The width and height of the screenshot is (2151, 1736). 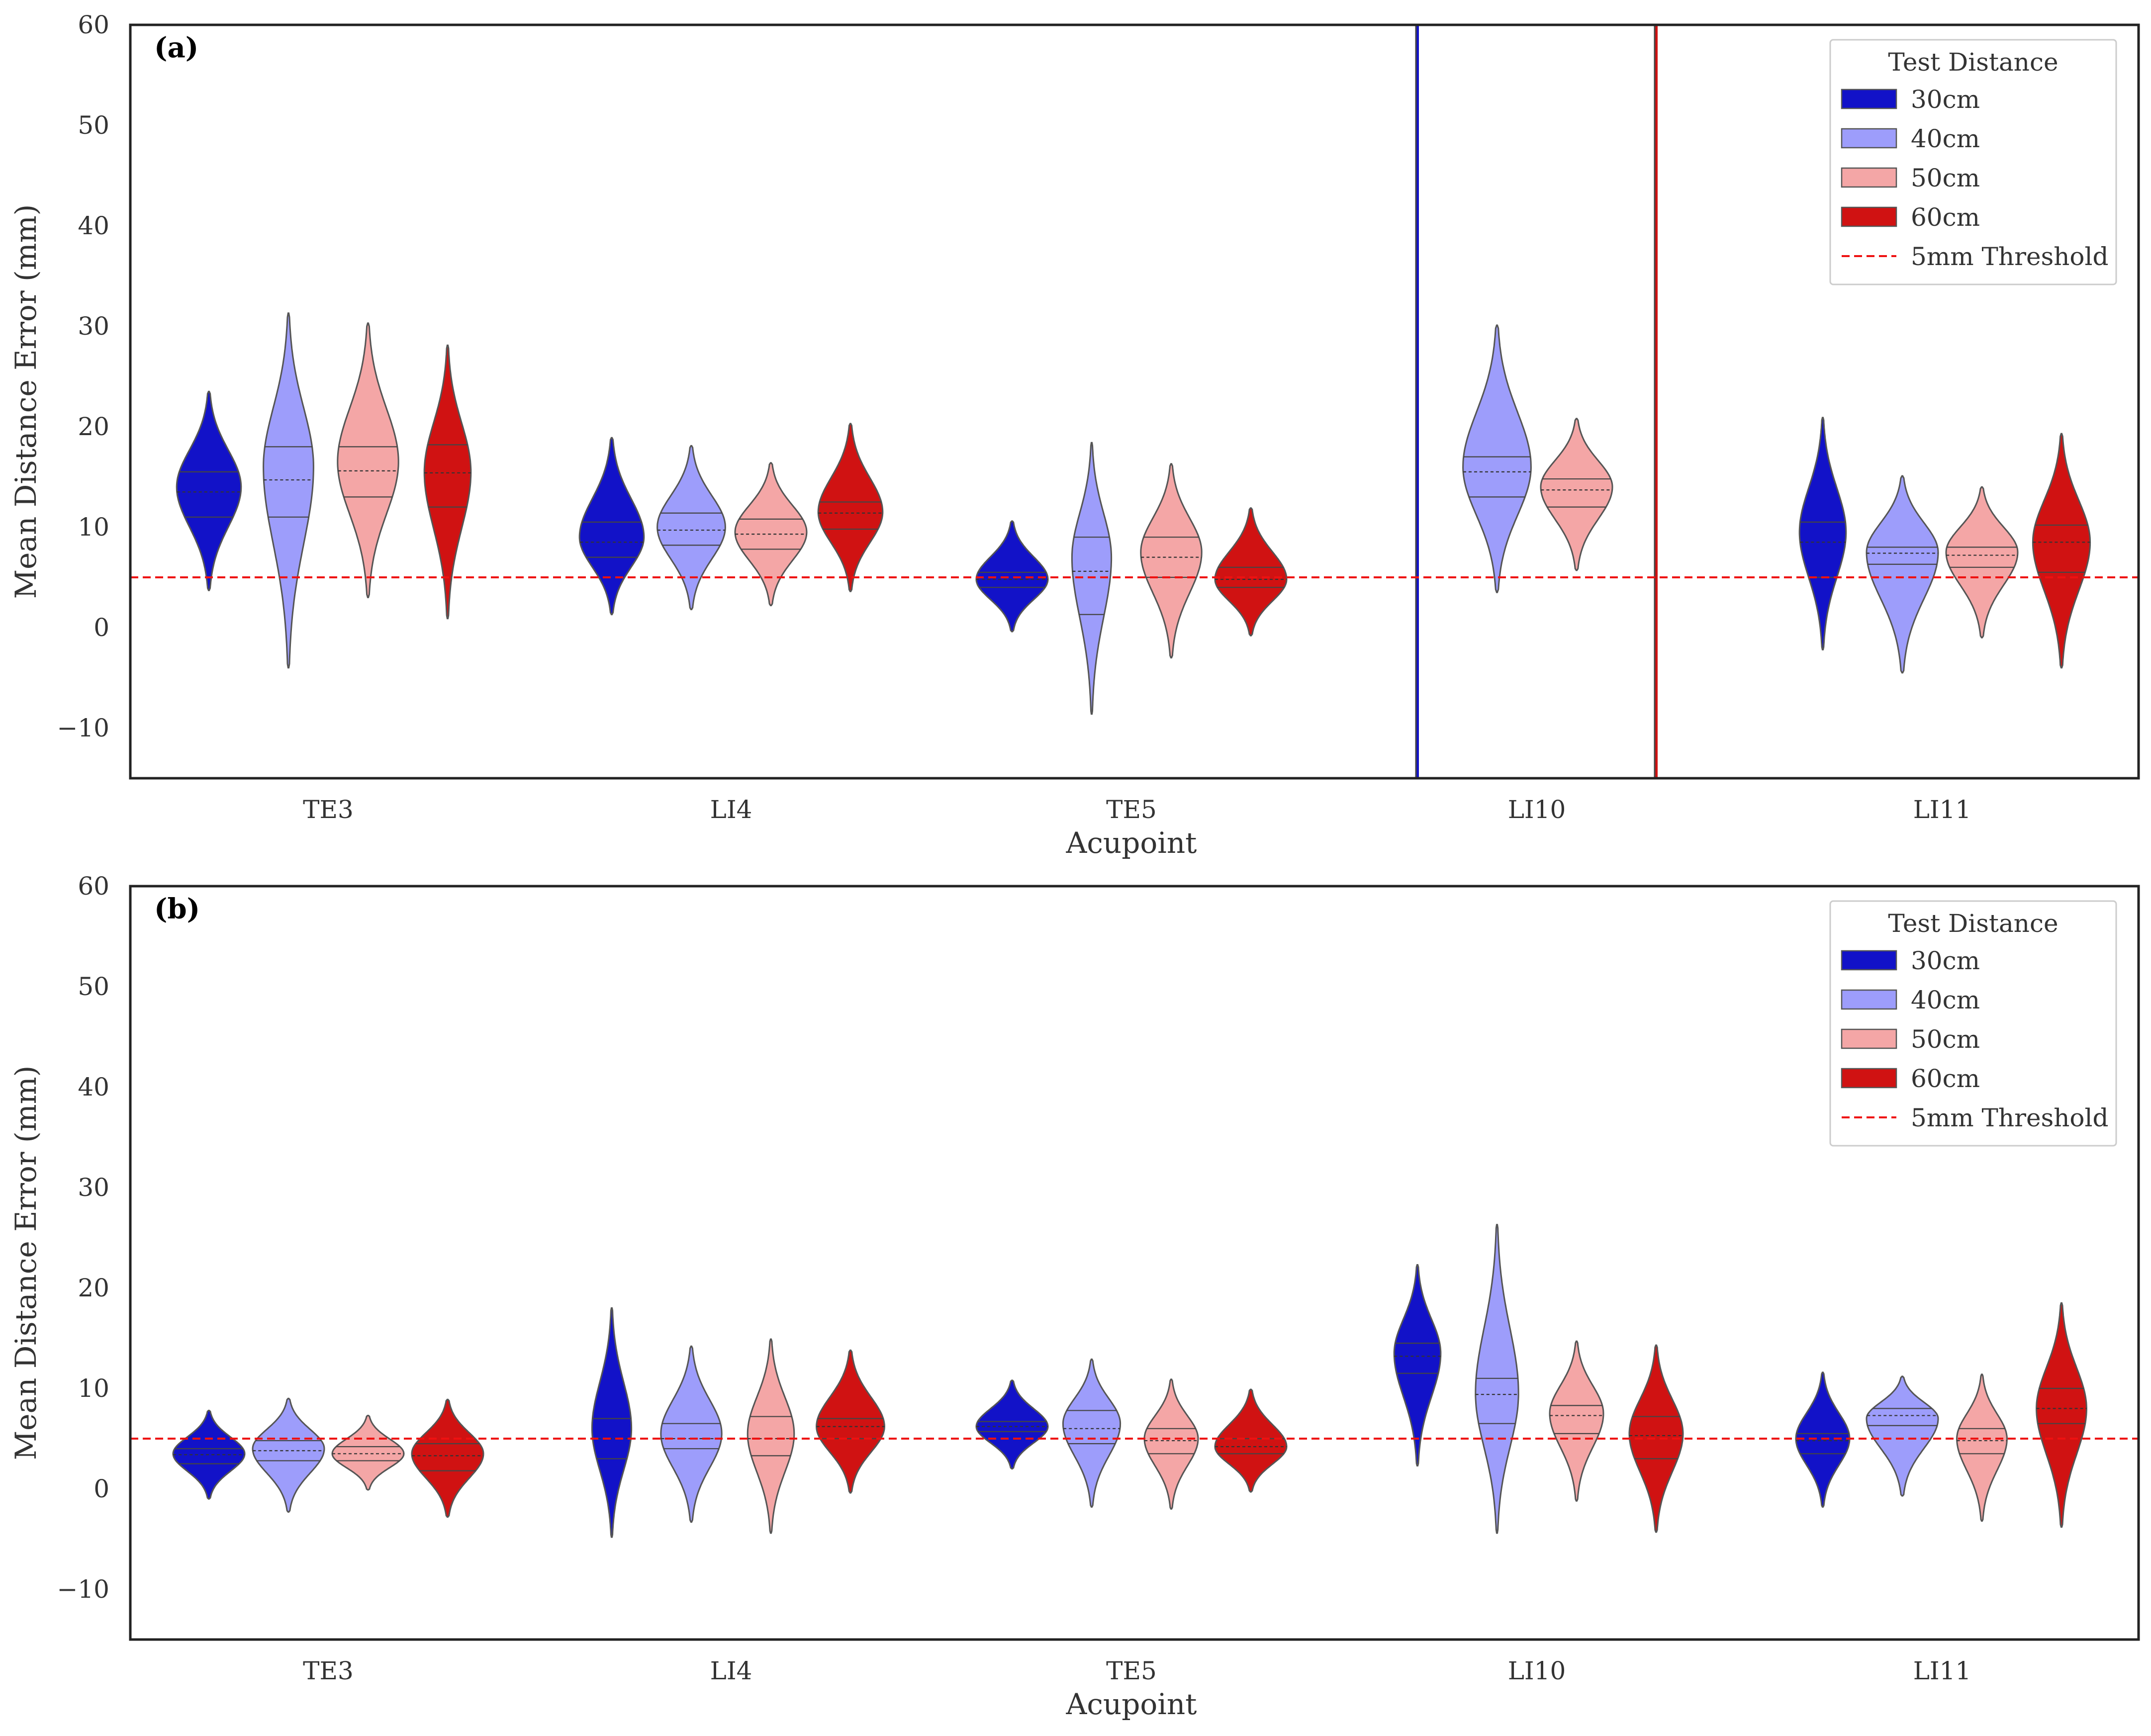 I want to click on panel-label: (b), so click(x=177, y=909).